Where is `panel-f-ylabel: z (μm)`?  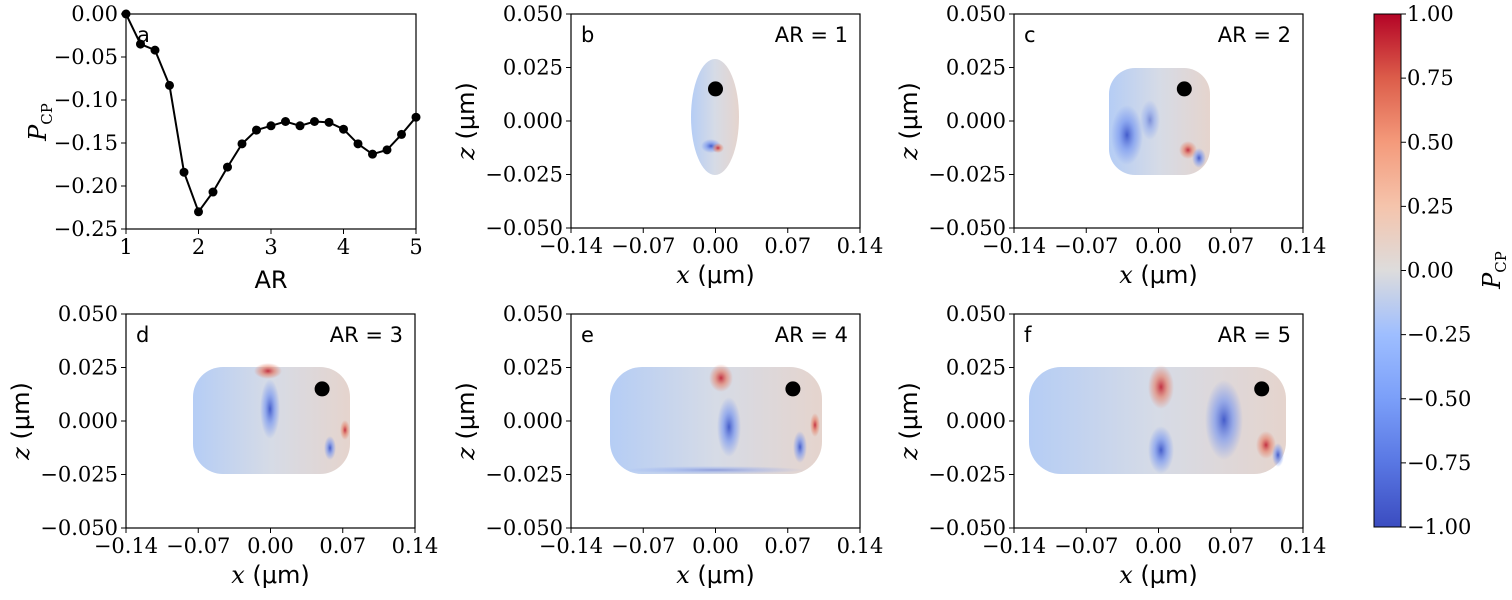
panel-f-ylabel: z (μm) is located at coordinates (909, 421).